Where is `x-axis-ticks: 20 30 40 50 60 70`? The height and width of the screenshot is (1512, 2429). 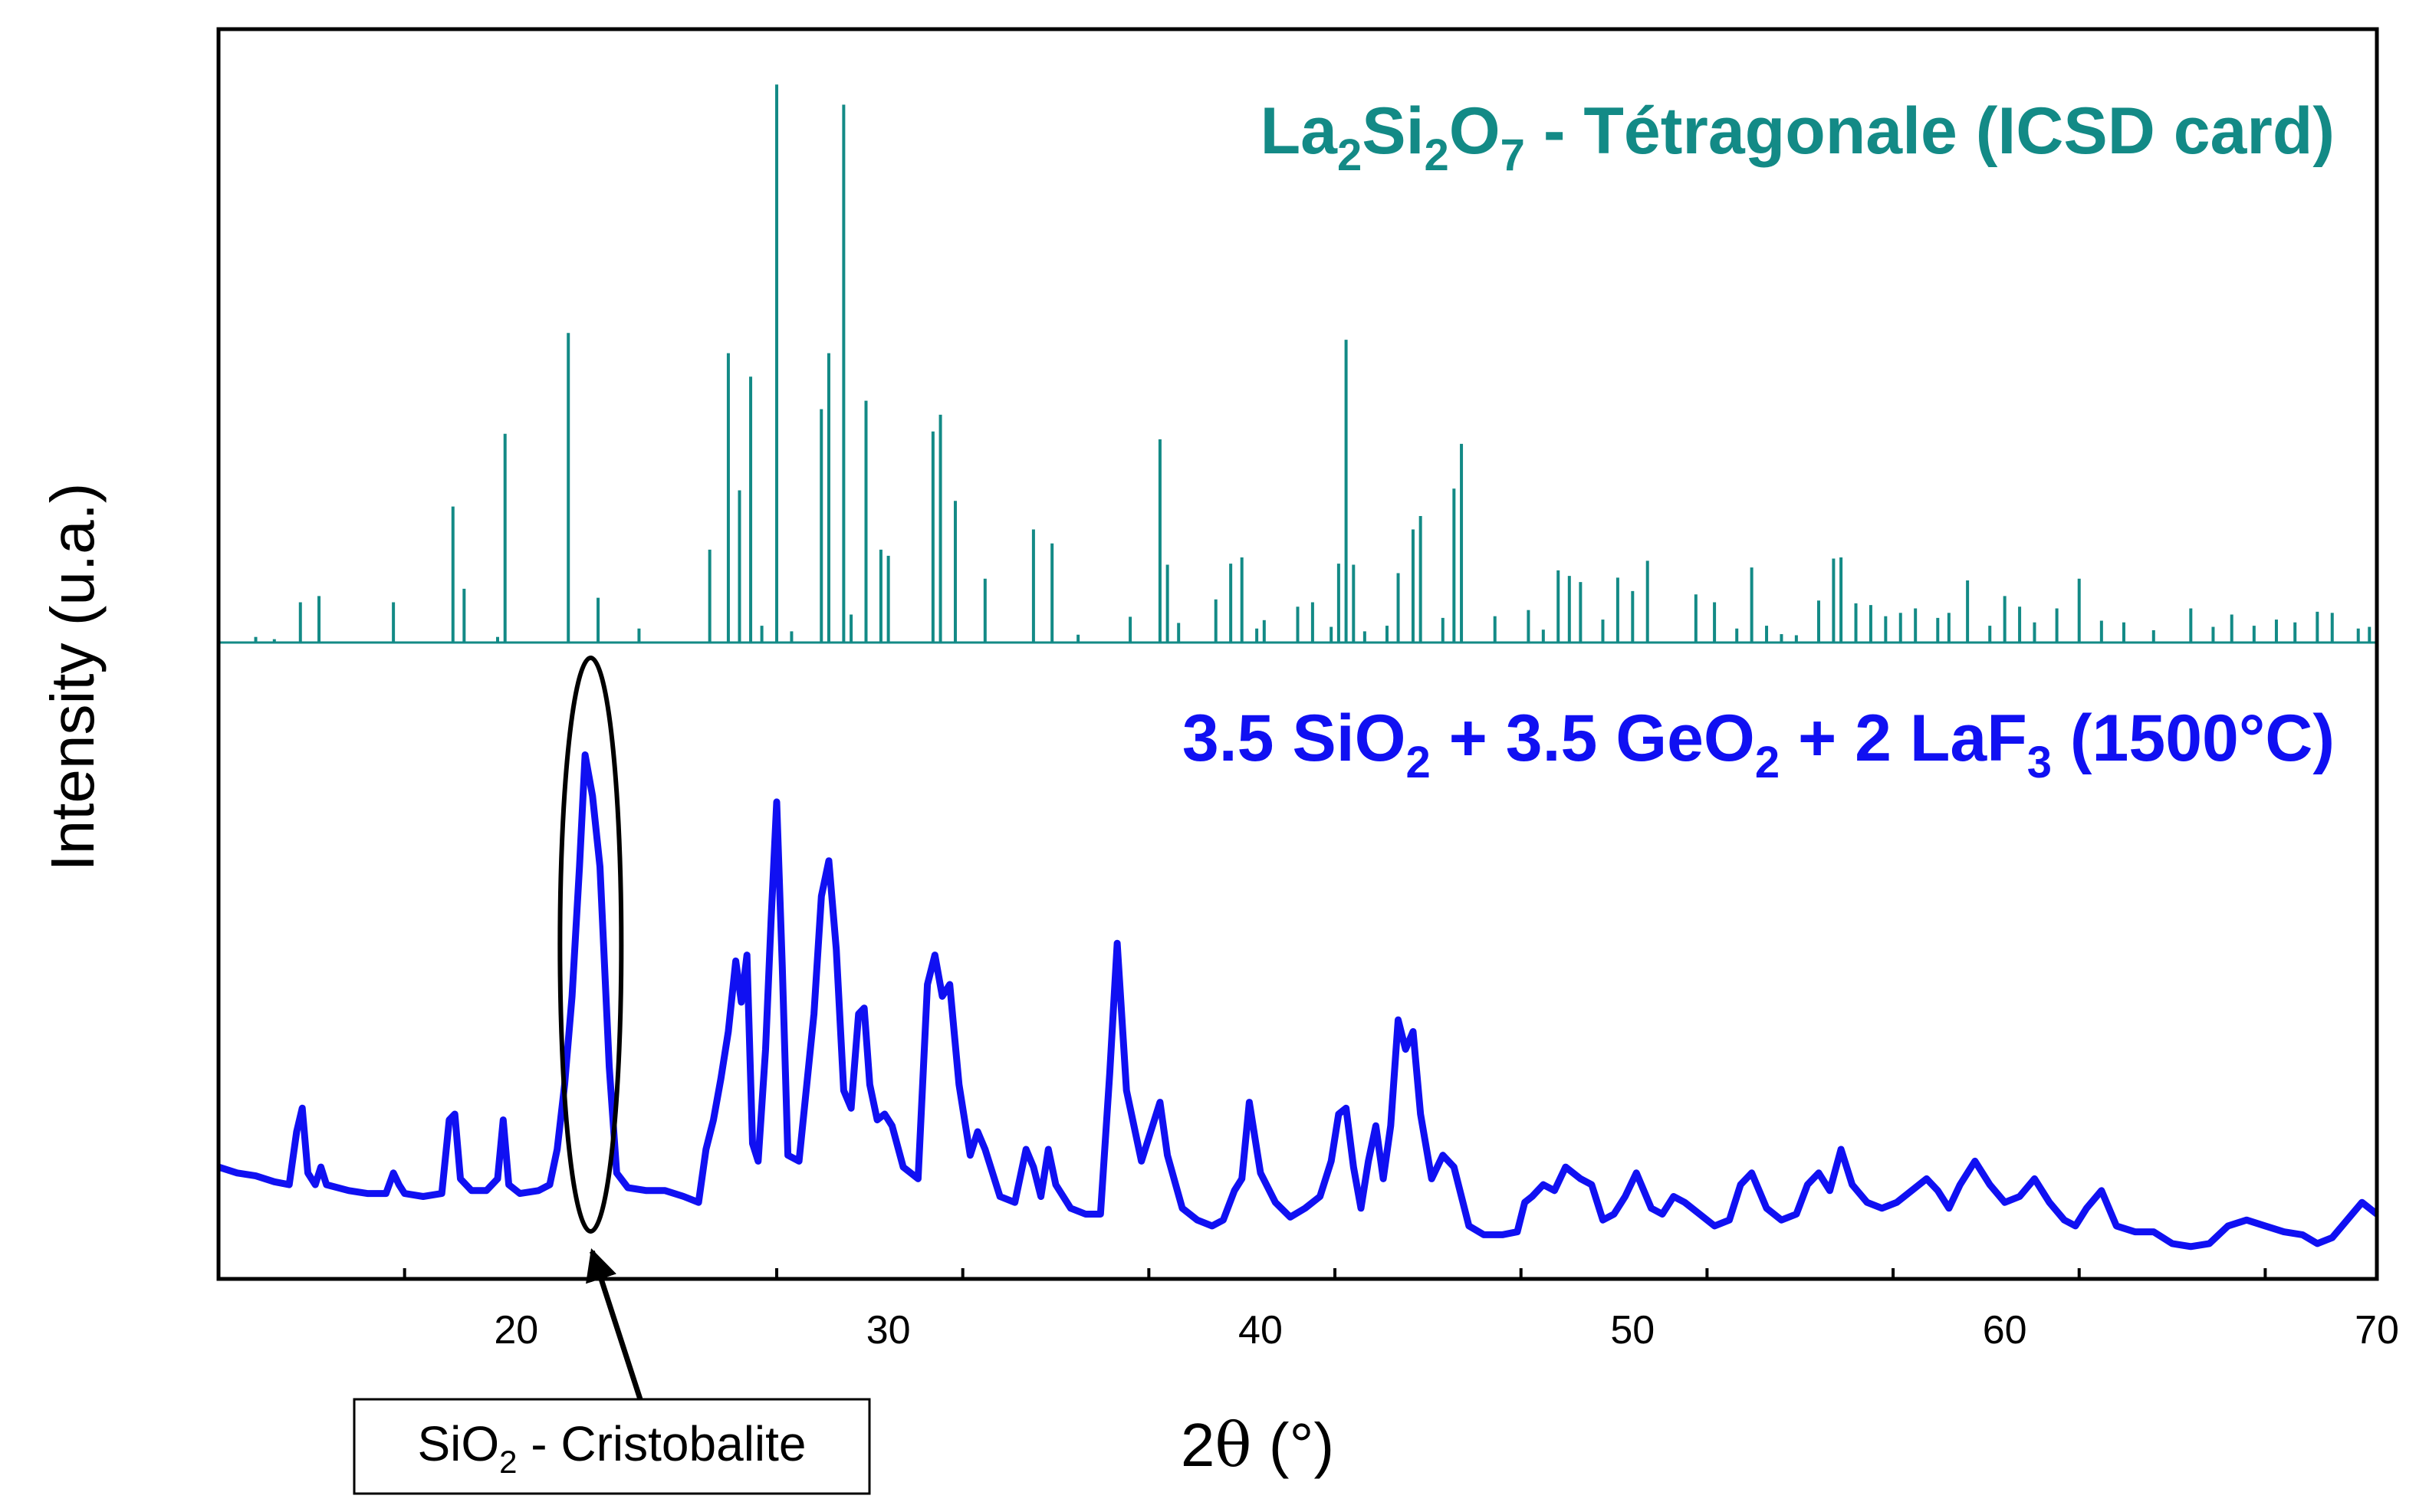 x-axis-ticks: 20 30 40 50 60 70 is located at coordinates (1308, 1310).